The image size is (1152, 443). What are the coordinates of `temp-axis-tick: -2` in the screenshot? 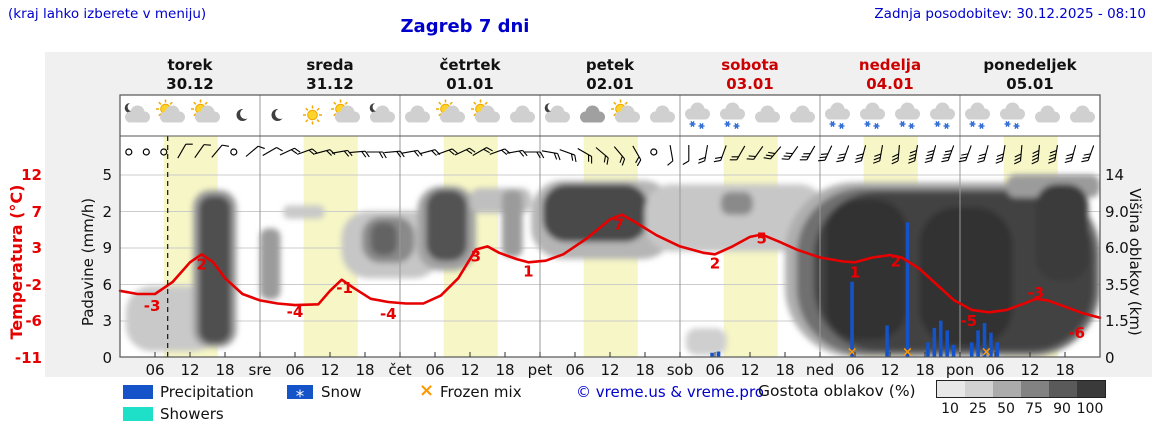 It's located at (33, 284).